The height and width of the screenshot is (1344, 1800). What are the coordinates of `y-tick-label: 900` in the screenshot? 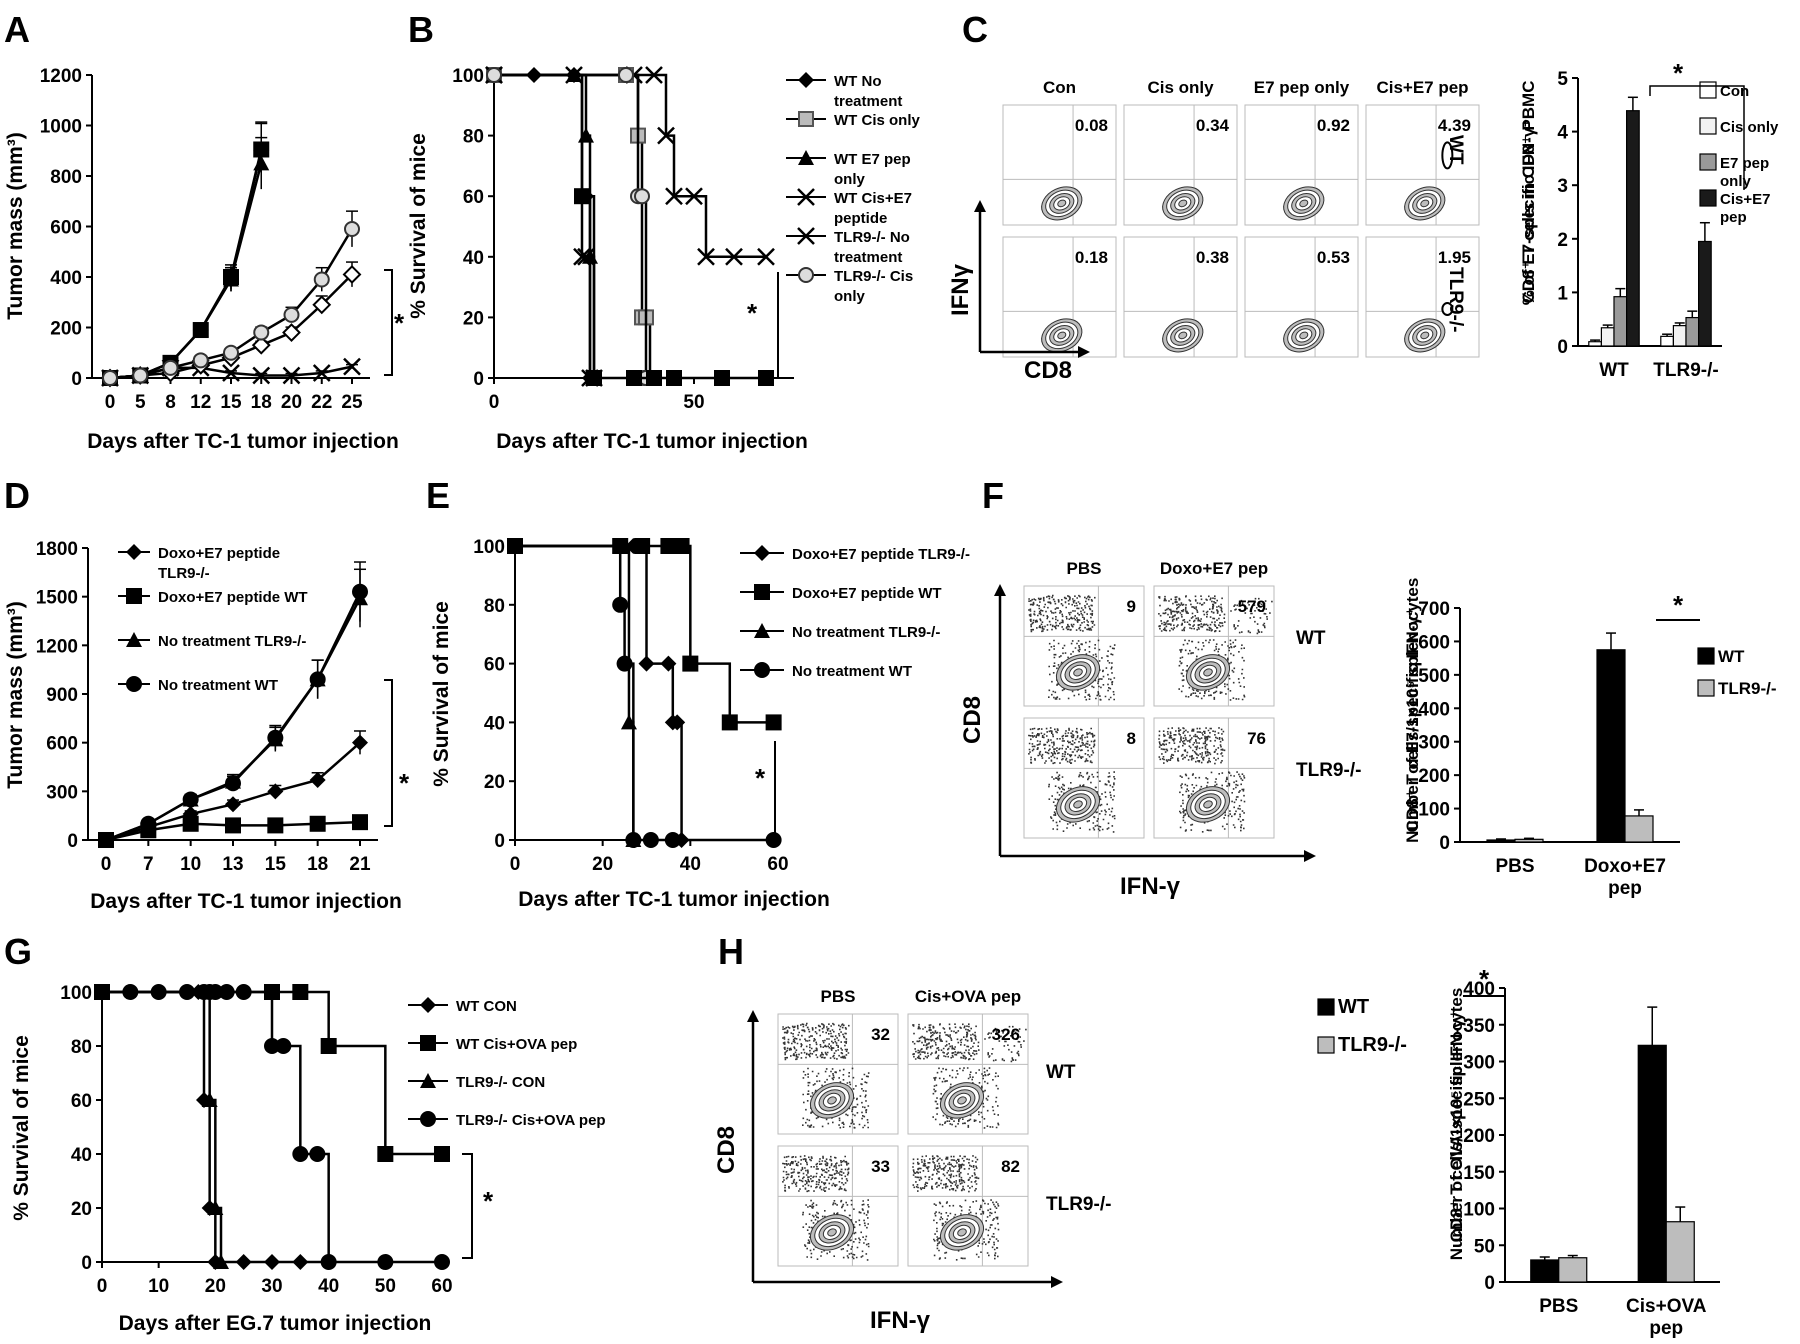 It's located at (62, 695).